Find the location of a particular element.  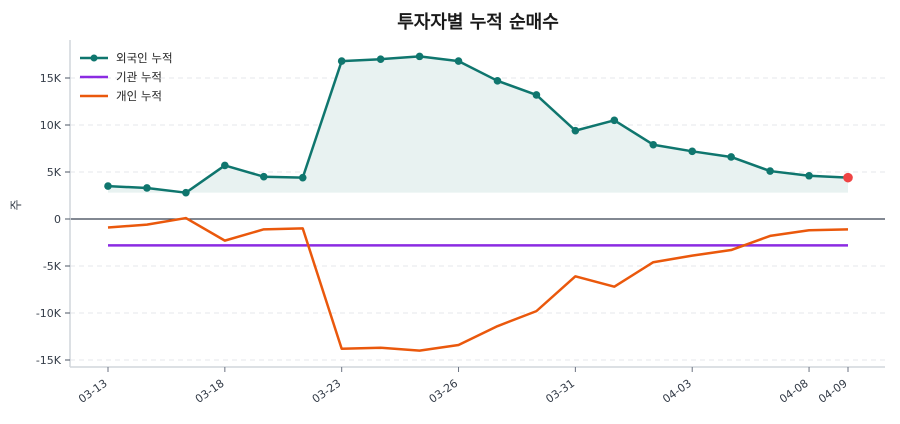

x-tick-label: 04-03 is located at coordinates (677, 391).